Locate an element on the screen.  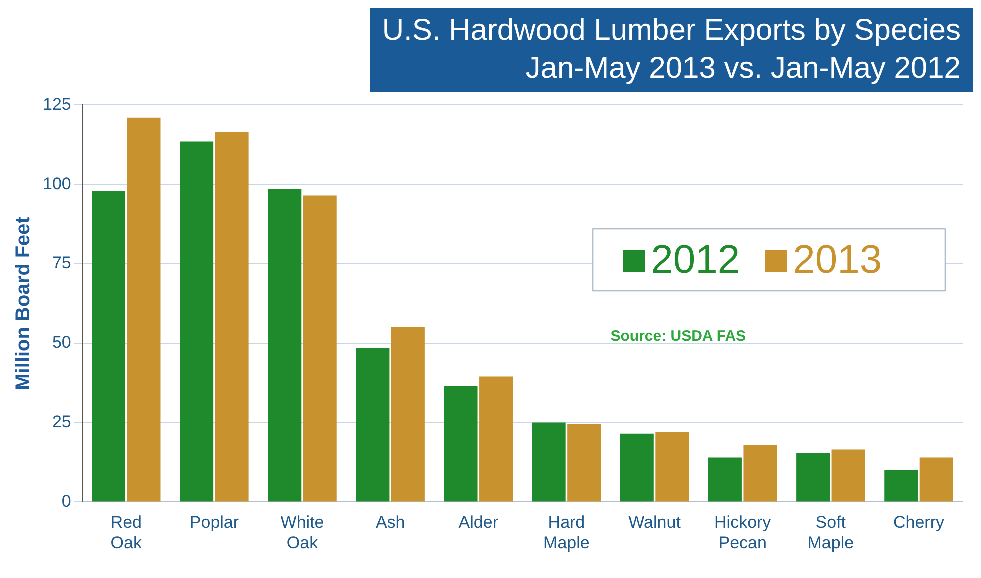
x-tick-label: White Oak is located at coordinates (302, 532).